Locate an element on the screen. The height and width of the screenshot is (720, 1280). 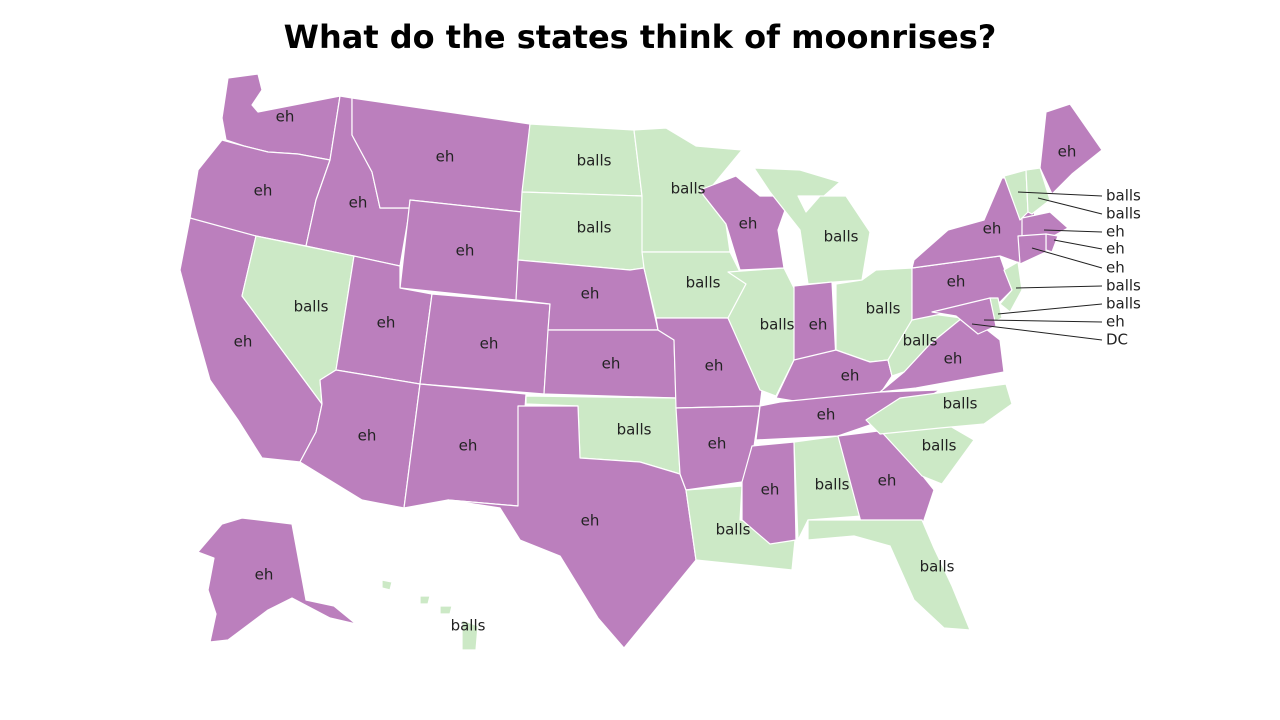
state-label-nv: balls is located at coordinates (311, 307).